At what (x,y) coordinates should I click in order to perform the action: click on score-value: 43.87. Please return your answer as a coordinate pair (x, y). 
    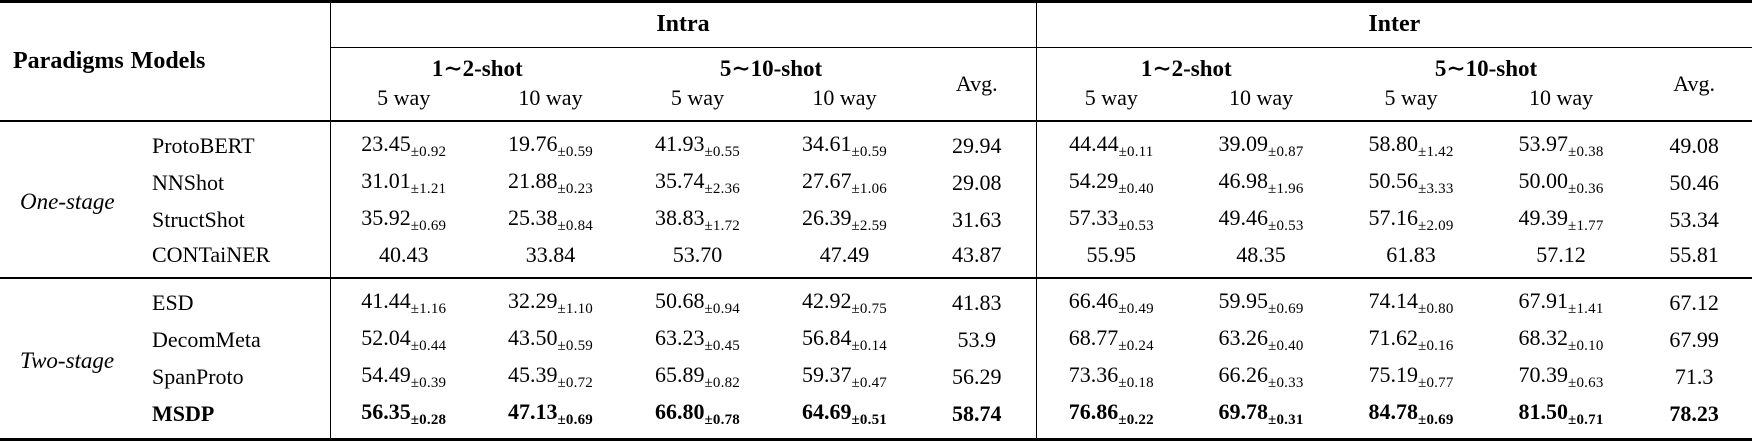
    Looking at the image, I should click on (977, 254).